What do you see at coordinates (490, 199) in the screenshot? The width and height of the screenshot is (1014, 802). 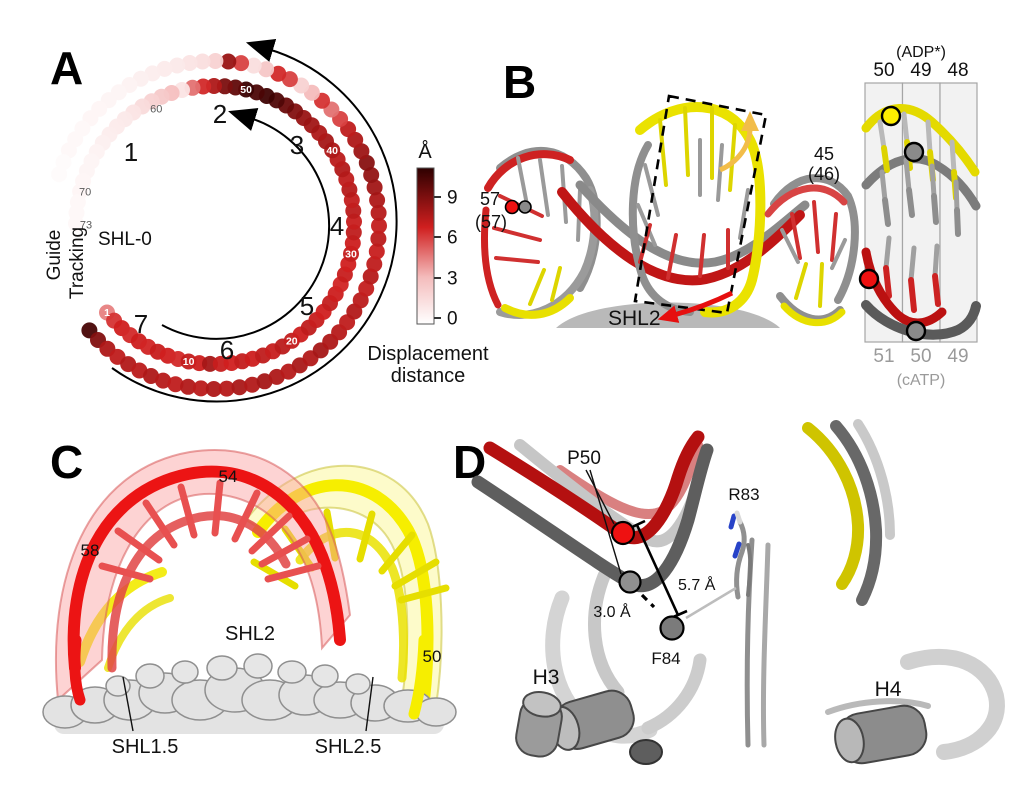 I see `residue-57-label: 57` at bounding box center [490, 199].